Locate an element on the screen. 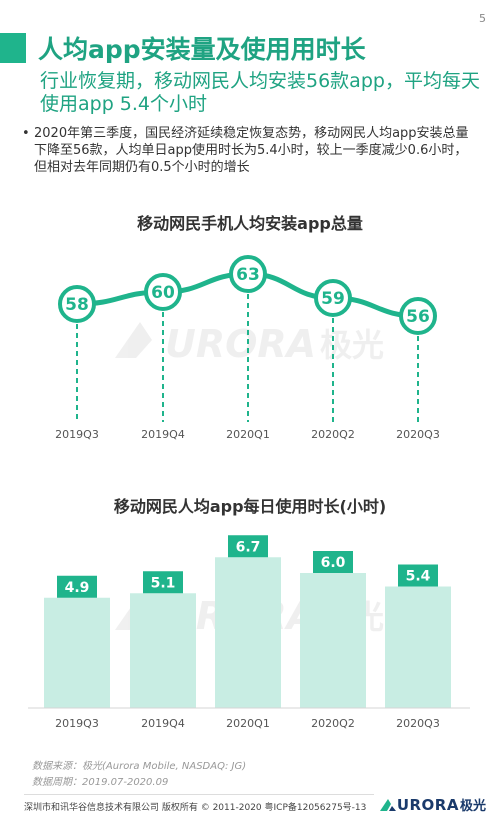  data-label: 4.9 is located at coordinates (77, 588).